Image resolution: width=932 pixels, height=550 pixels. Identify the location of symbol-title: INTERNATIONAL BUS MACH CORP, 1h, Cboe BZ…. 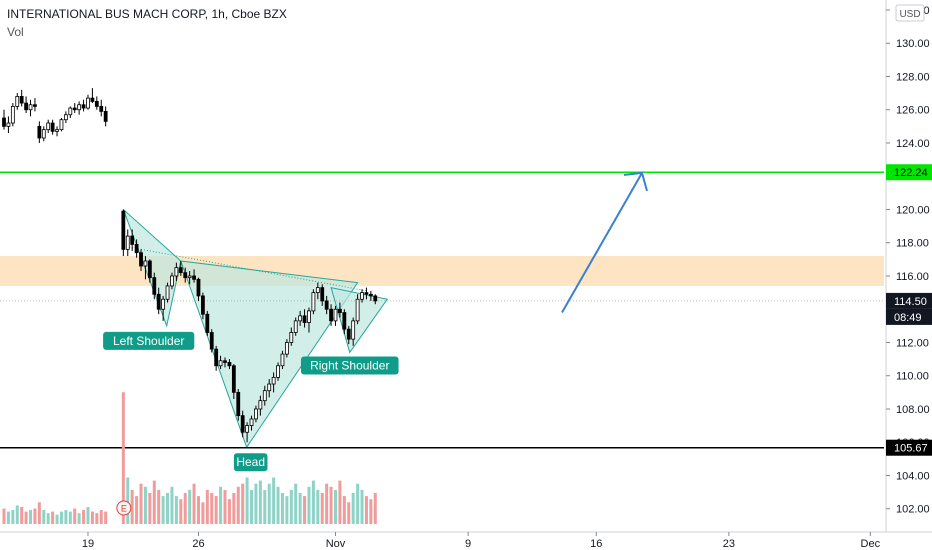
(147, 14).